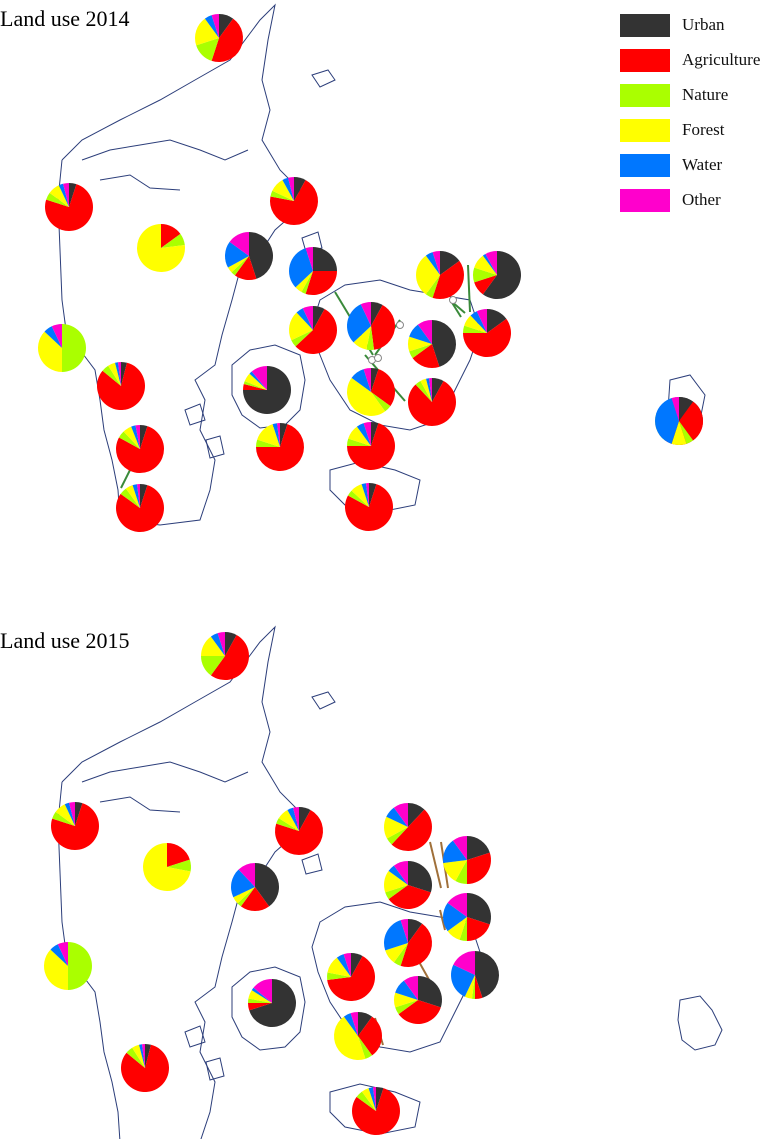 Image resolution: width=776 pixels, height=1139 pixels. I want to click on panel-title-2014: Land use 2014, so click(65, 18).